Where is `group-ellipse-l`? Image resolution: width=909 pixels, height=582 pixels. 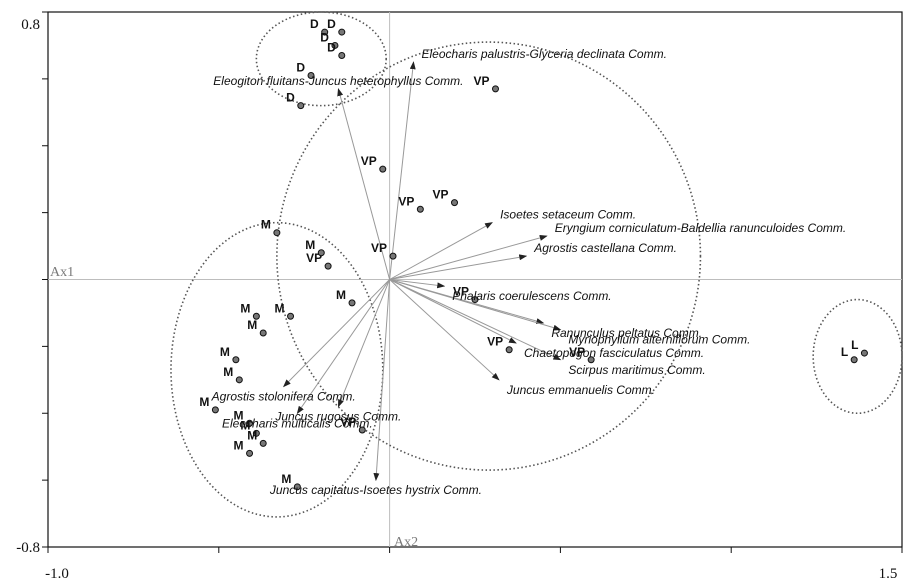 group-ellipse-l is located at coordinates (857, 356).